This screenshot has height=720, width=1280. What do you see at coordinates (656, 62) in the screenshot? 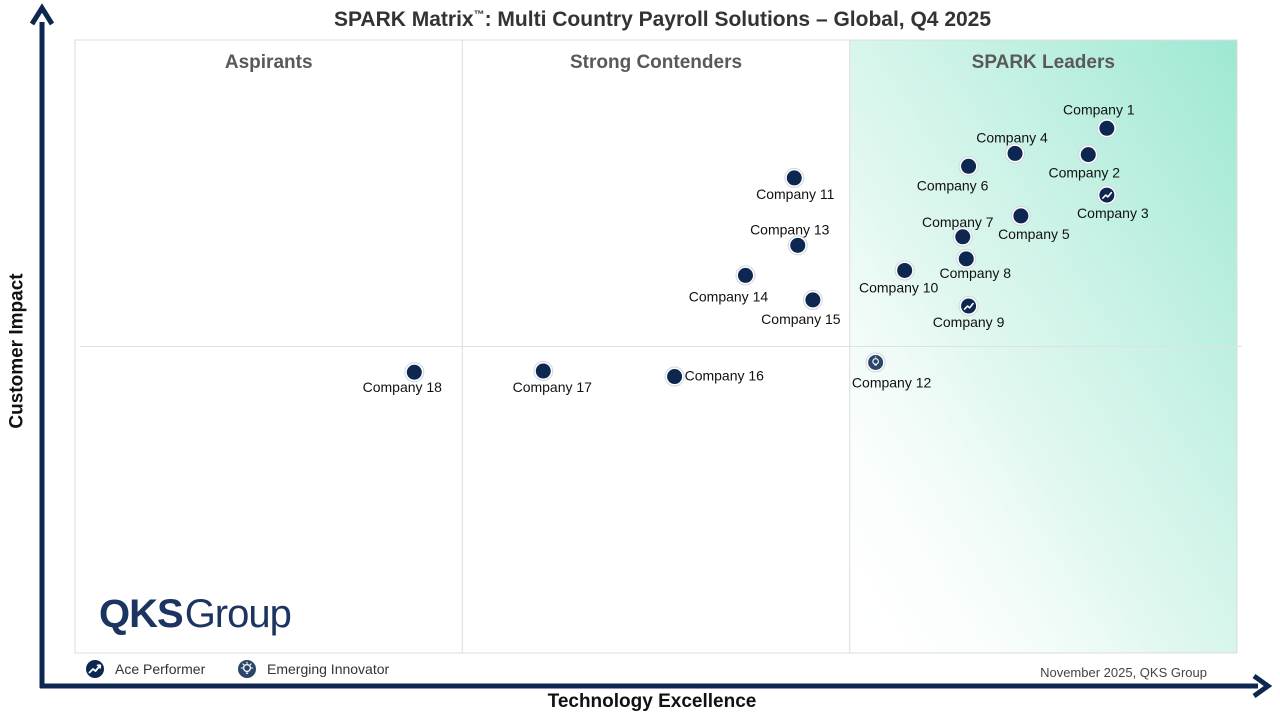
I see `quadrant-title-2: Strong Contenders` at bounding box center [656, 62].